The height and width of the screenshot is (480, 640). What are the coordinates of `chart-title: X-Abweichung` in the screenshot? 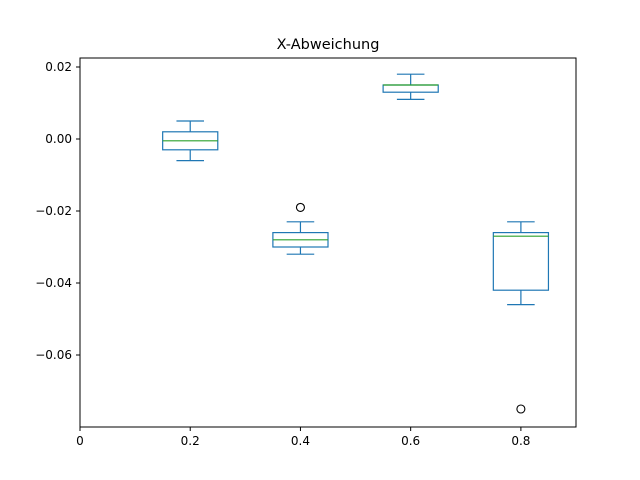 It's located at (328, 45).